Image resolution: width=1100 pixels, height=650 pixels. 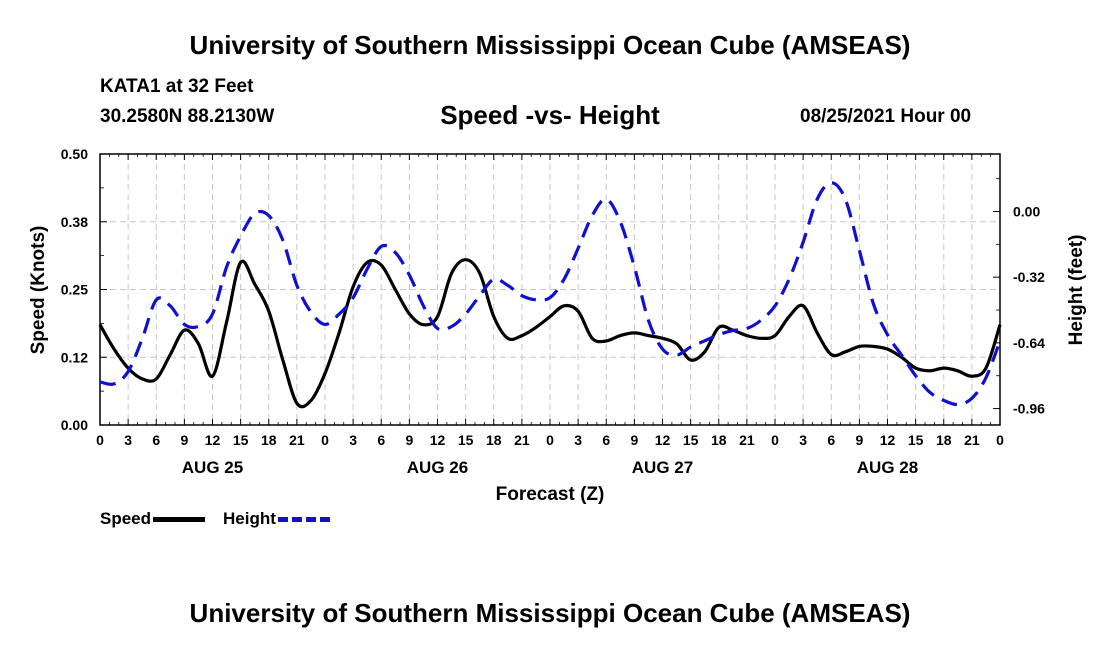 What do you see at coordinates (249, 518) in the screenshot?
I see `legend-height-label: Height` at bounding box center [249, 518].